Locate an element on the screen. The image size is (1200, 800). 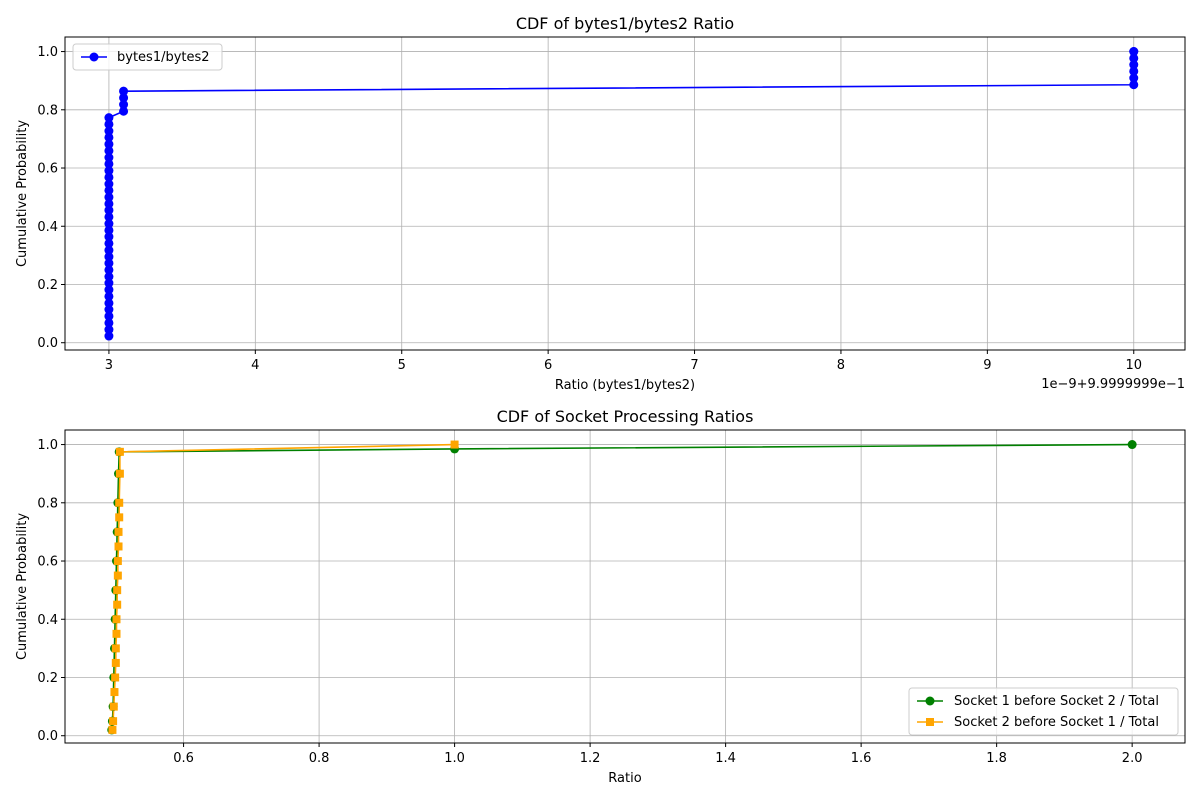
chart-bottom-x-ticks: 0.6 0.8 1.0 1.2 1.4 1.6 1.8 2.0 is located at coordinates (657, 754).